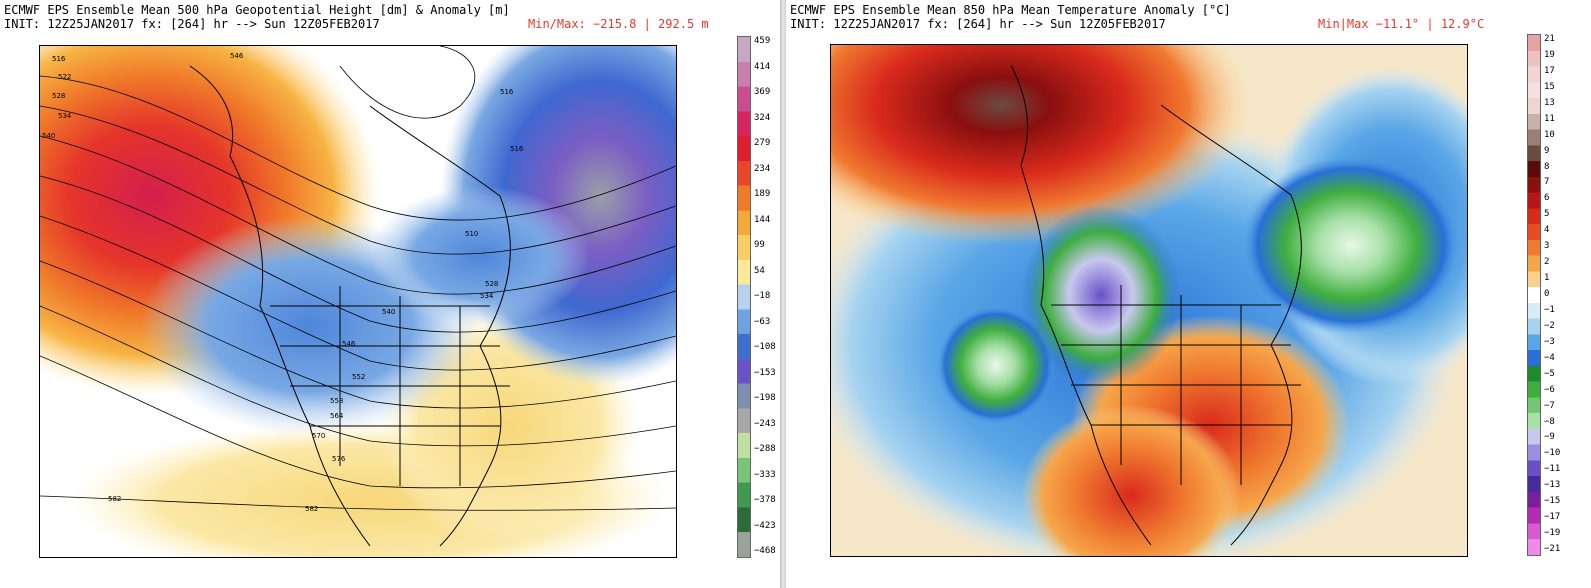 The image size is (1591, 588). Describe the element at coordinates (1549, 86) in the screenshot. I see `temperature-colorbar-tick-label: 15` at that location.